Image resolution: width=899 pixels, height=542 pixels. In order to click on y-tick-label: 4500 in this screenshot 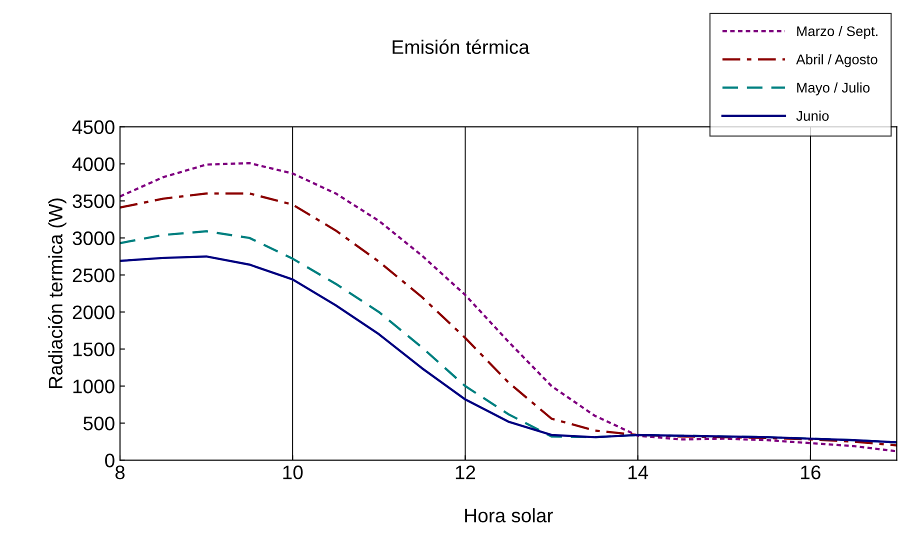, I will do `click(93, 127)`.